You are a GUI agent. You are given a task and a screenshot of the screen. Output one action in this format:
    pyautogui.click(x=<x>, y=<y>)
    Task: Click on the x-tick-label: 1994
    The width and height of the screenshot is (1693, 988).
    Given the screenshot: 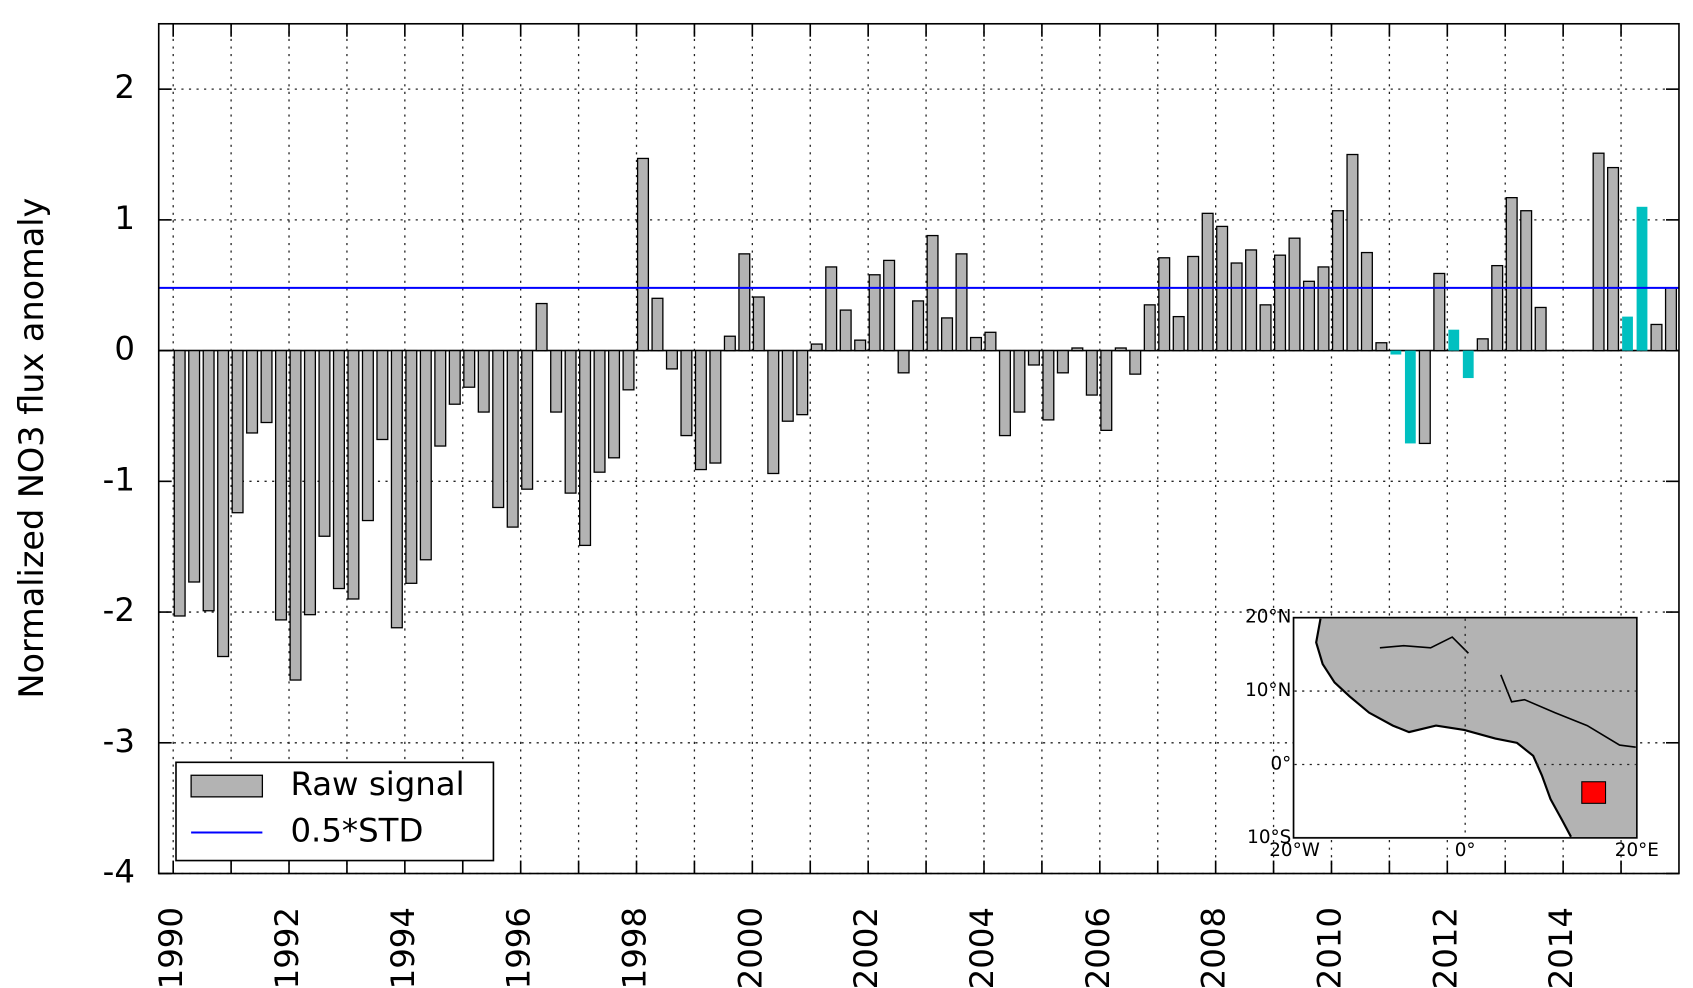 What is the action you would take?
    pyautogui.click(x=403, y=947)
    